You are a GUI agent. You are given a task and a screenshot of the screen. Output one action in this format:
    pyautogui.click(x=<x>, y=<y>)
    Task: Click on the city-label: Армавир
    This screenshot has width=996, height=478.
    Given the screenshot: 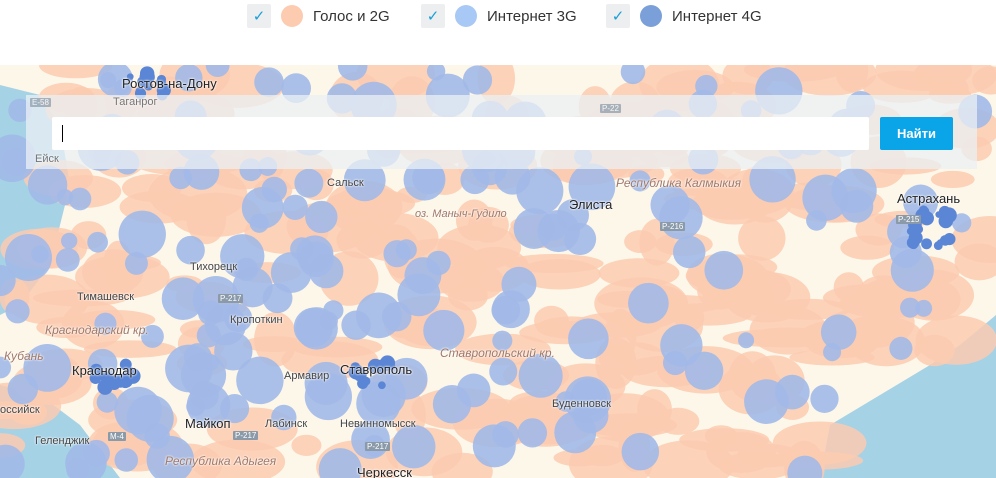 What is the action you would take?
    pyautogui.click(x=307, y=376)
    